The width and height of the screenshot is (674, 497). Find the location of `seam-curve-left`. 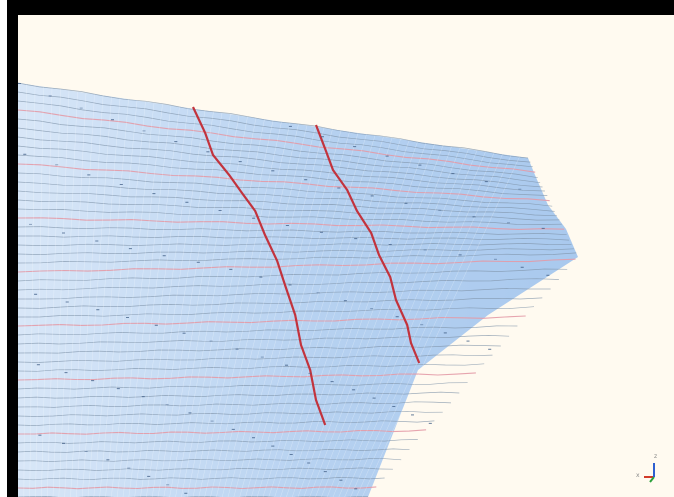

seam-curve-left is located at coordinates (259, 266).